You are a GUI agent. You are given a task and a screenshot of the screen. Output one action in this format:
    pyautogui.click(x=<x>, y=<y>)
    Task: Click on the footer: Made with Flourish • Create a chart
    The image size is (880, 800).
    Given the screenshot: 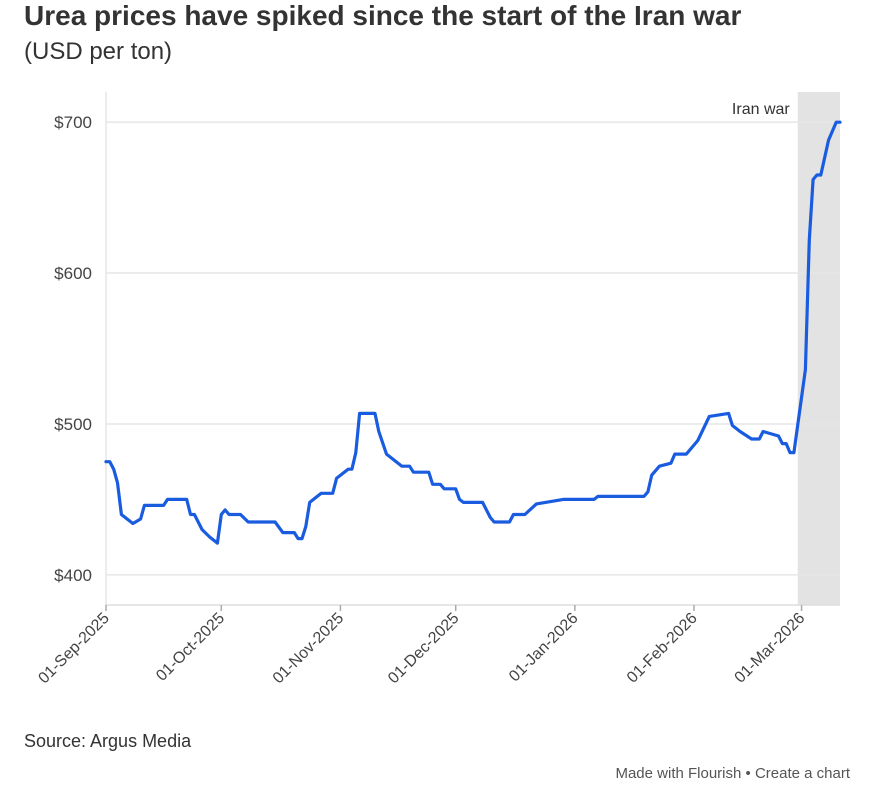 What is the action you would take?
    pyautogui.click(x=732, y=773)
    